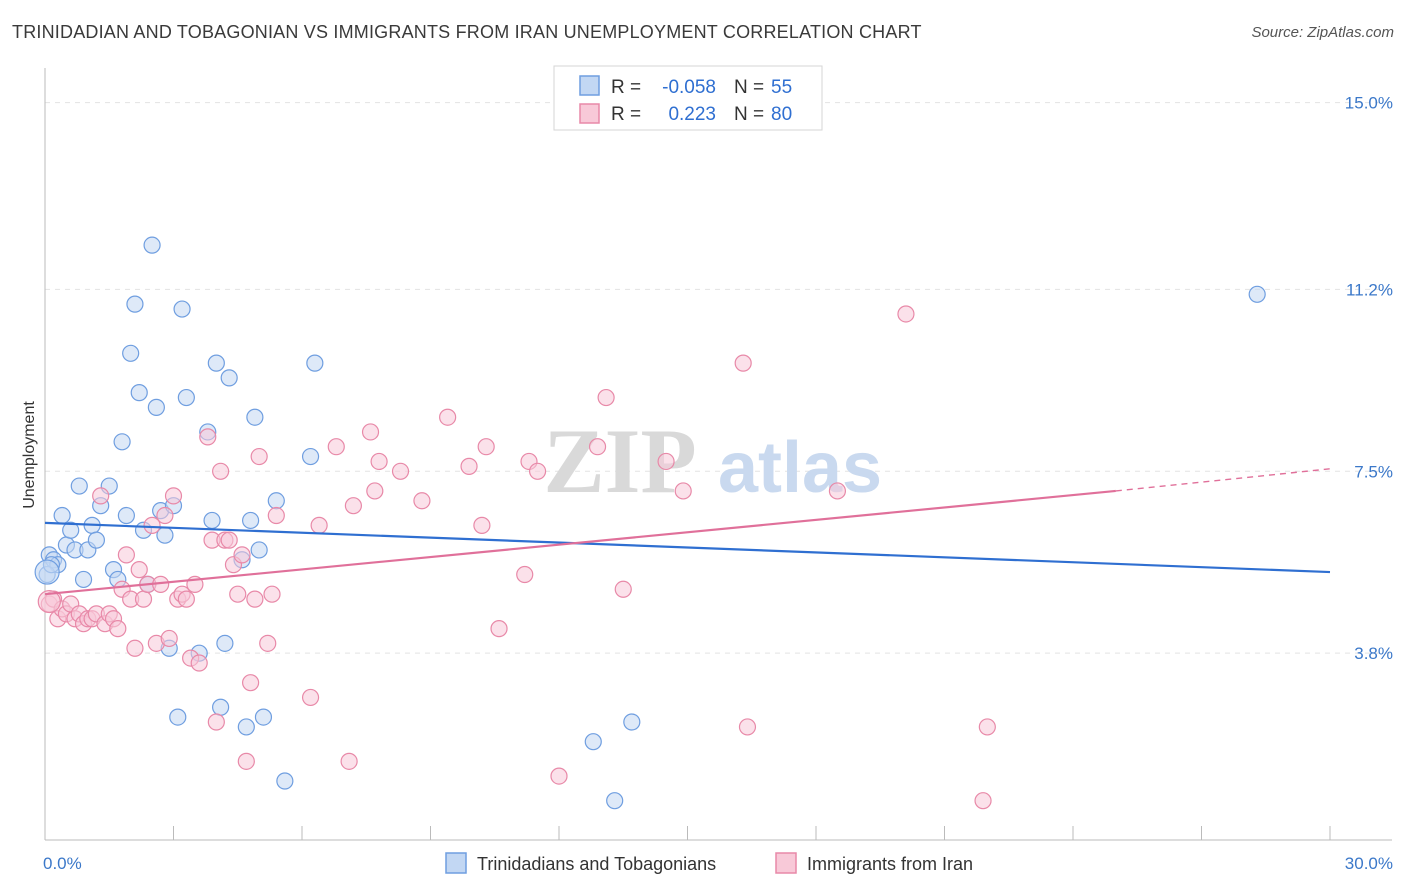 The width and height of the screenshot is (1406, 892). Describe the element at coordinates (749, 114) in the screenshot. I see `legend-n-label-2: N =` at that location.